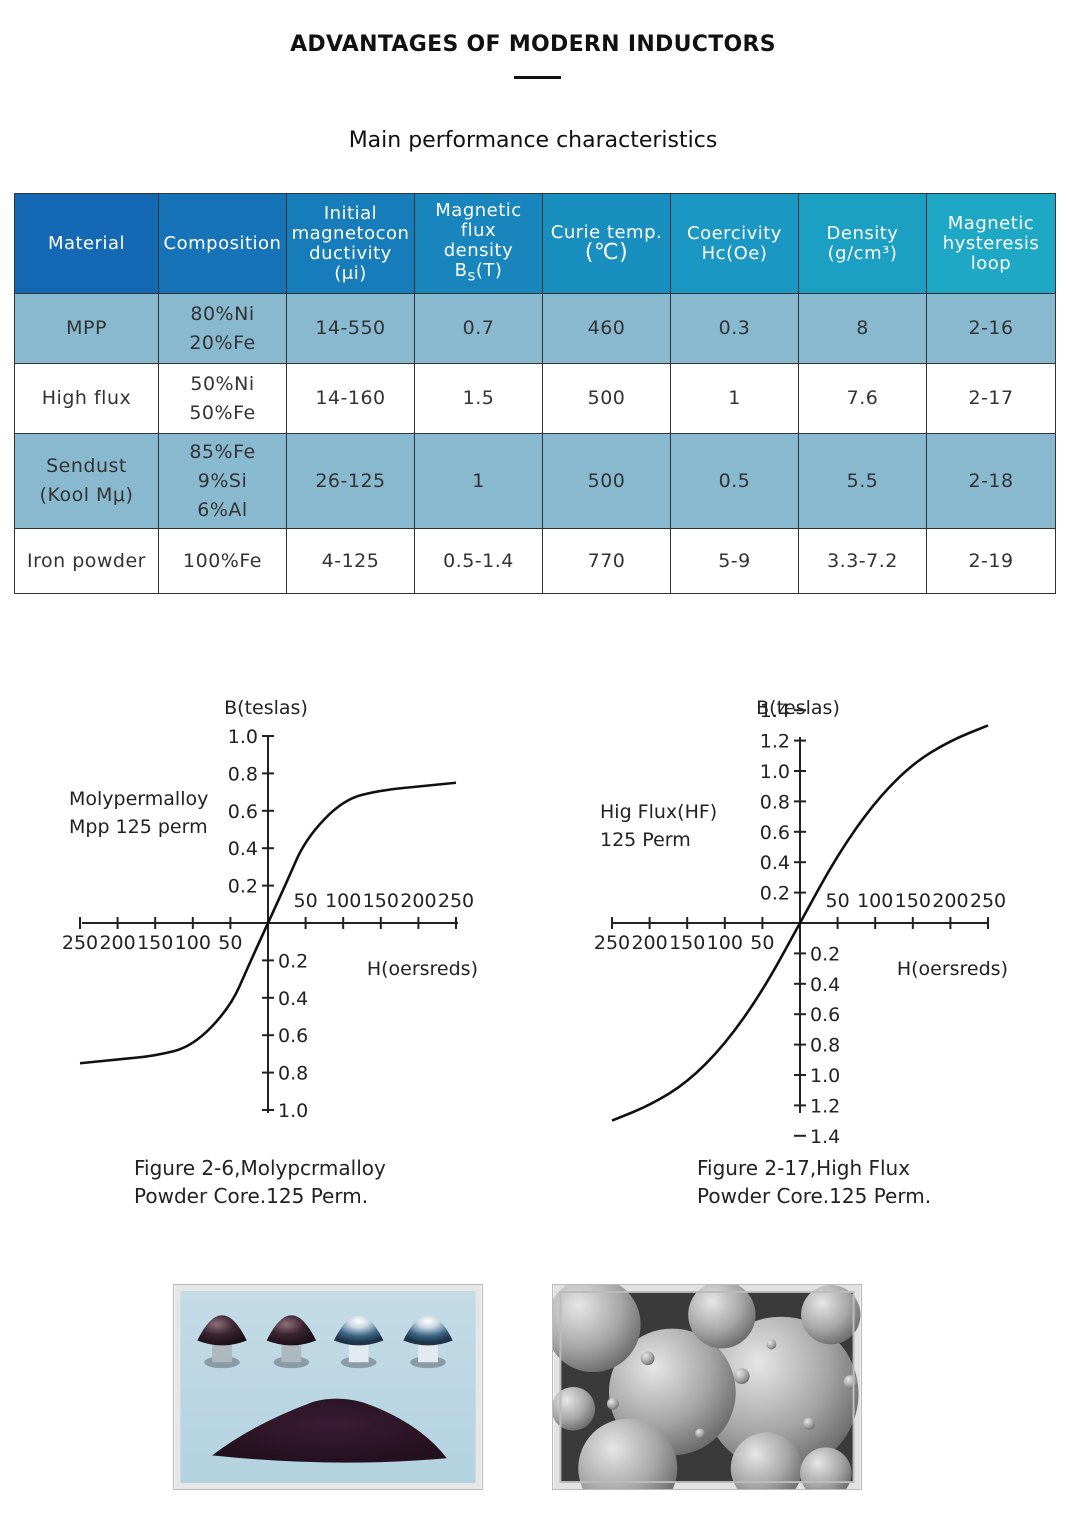 This screenshot has height=1513, width=1066. What do you see at coordinates (478, 398) in the screenshot?
I see `cell-flux: 1.5` at bounding box center [478, 398].